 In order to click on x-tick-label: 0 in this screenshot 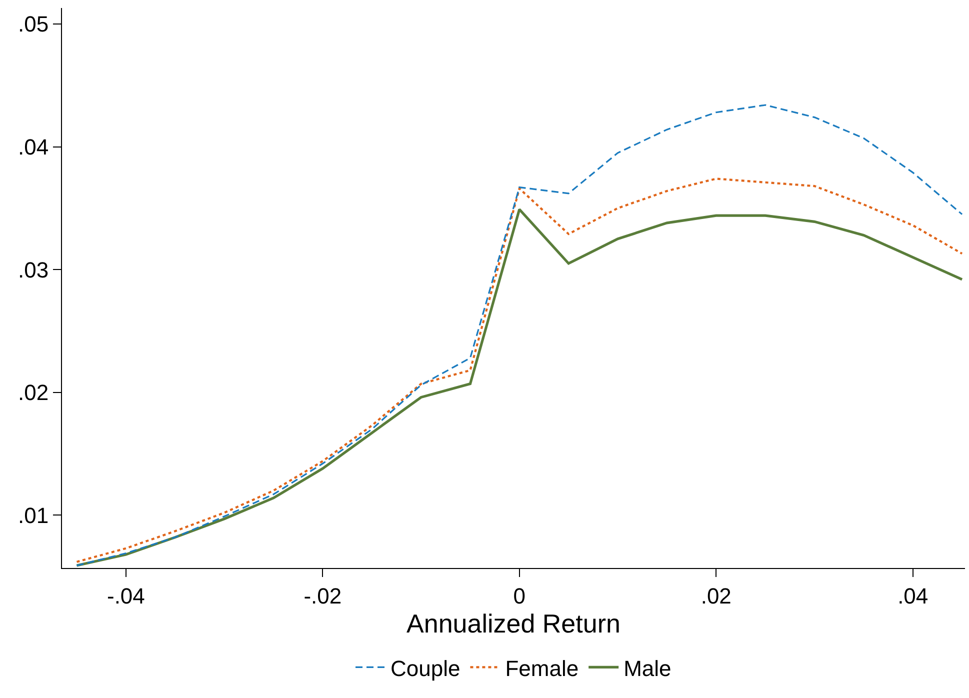, I will do `click(519, 595)`.